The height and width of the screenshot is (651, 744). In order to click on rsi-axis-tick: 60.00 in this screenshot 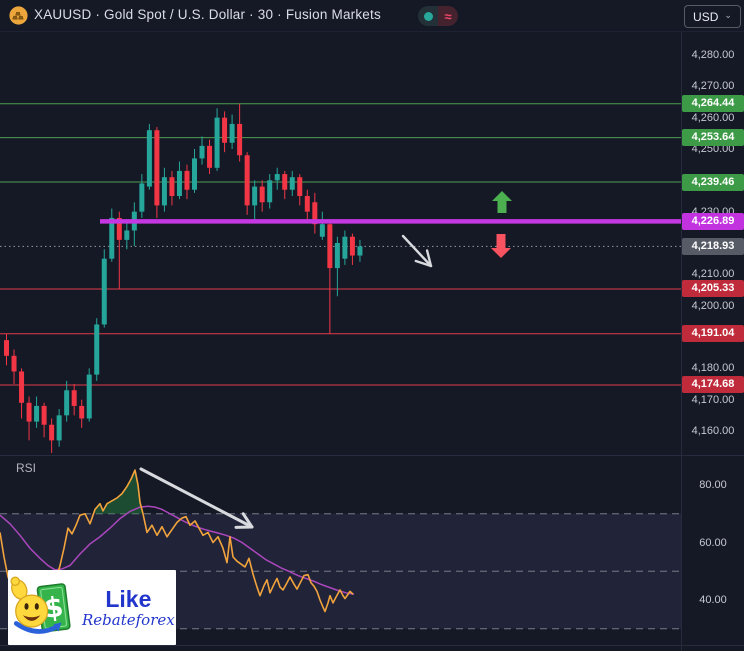, I will do `click(713, 542)`.